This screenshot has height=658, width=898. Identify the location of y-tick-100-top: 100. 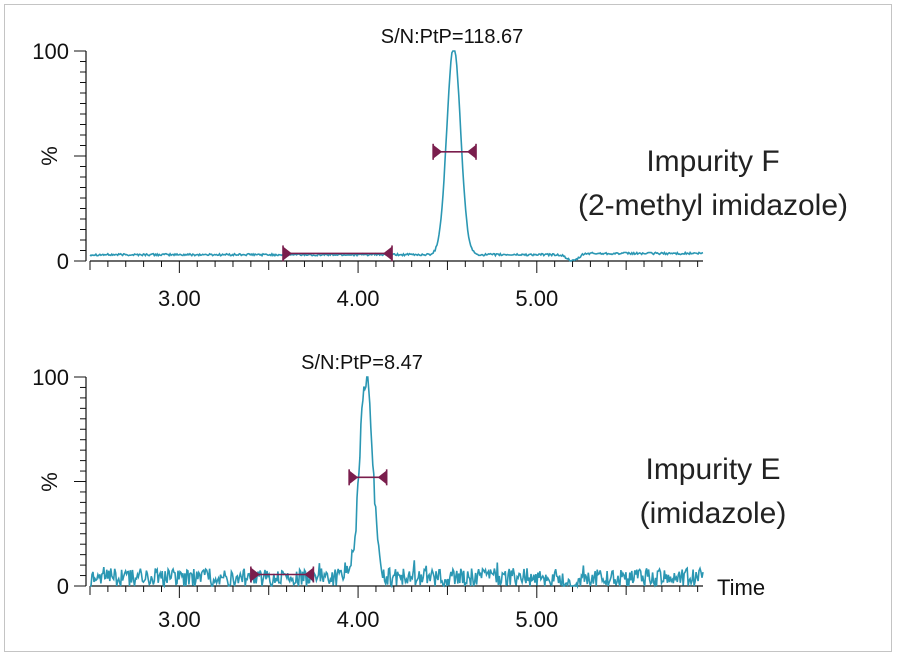
(50, 51).